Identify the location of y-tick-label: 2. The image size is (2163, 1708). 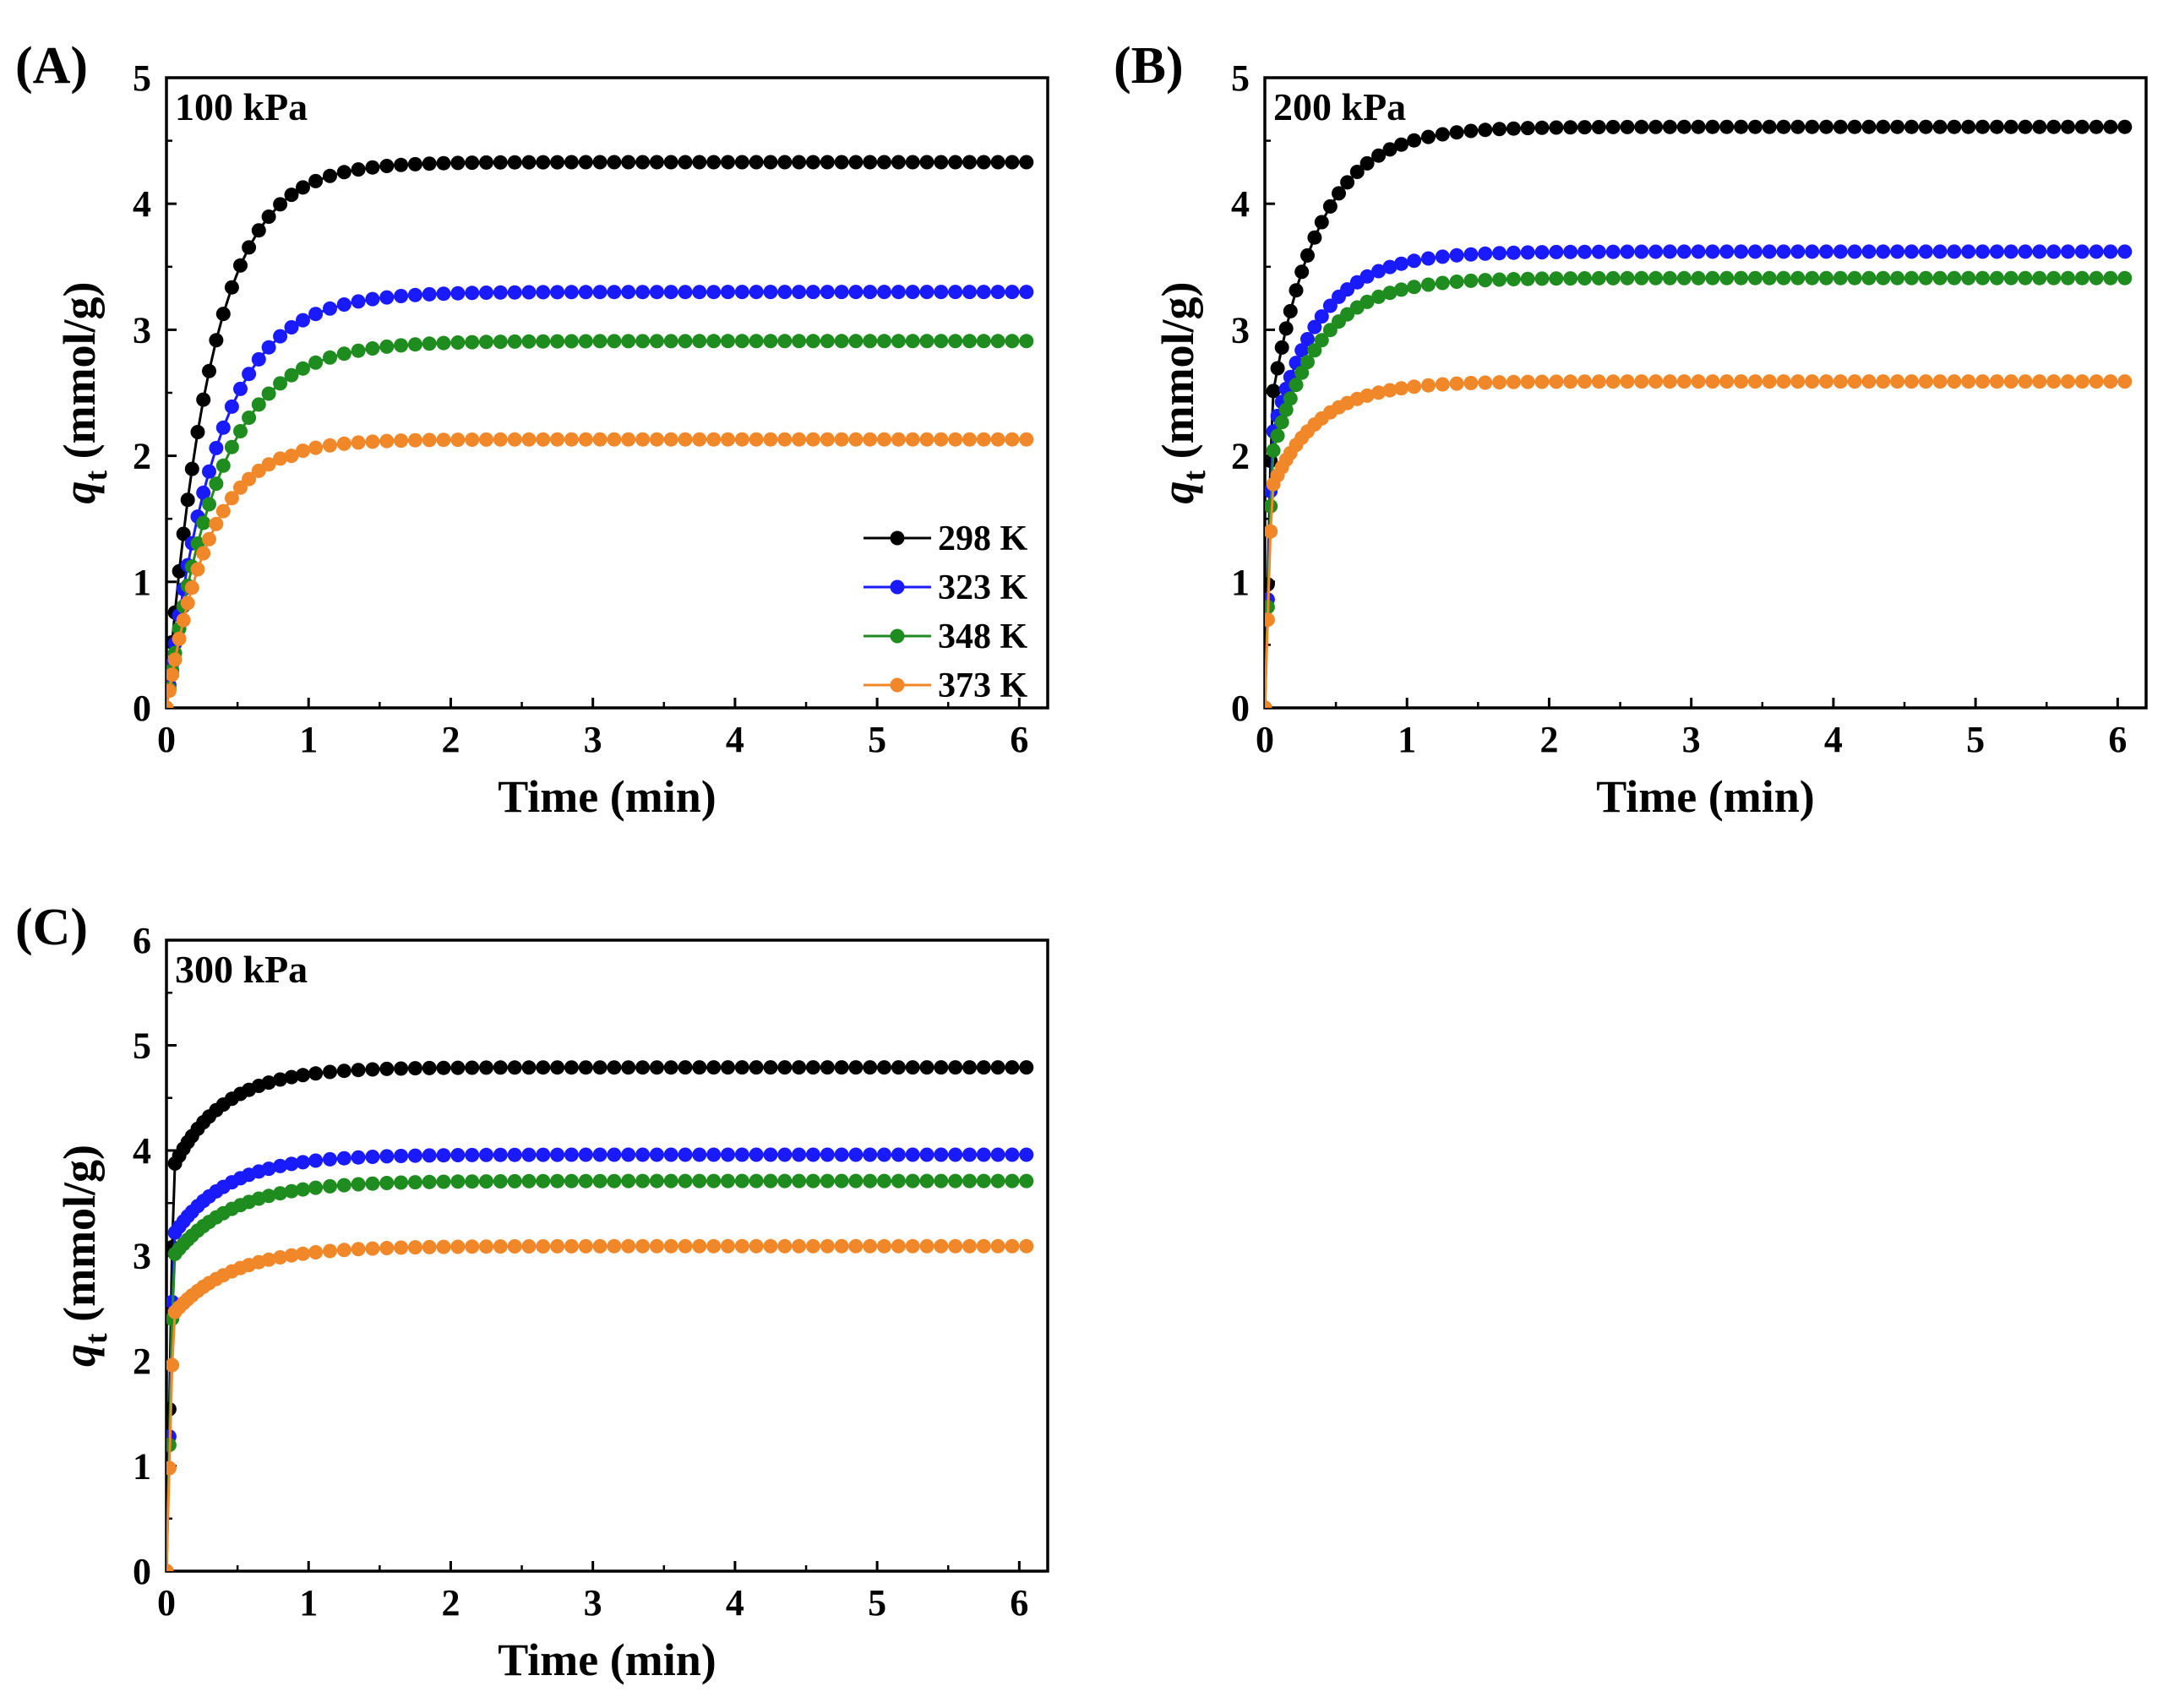
(142, 1361).